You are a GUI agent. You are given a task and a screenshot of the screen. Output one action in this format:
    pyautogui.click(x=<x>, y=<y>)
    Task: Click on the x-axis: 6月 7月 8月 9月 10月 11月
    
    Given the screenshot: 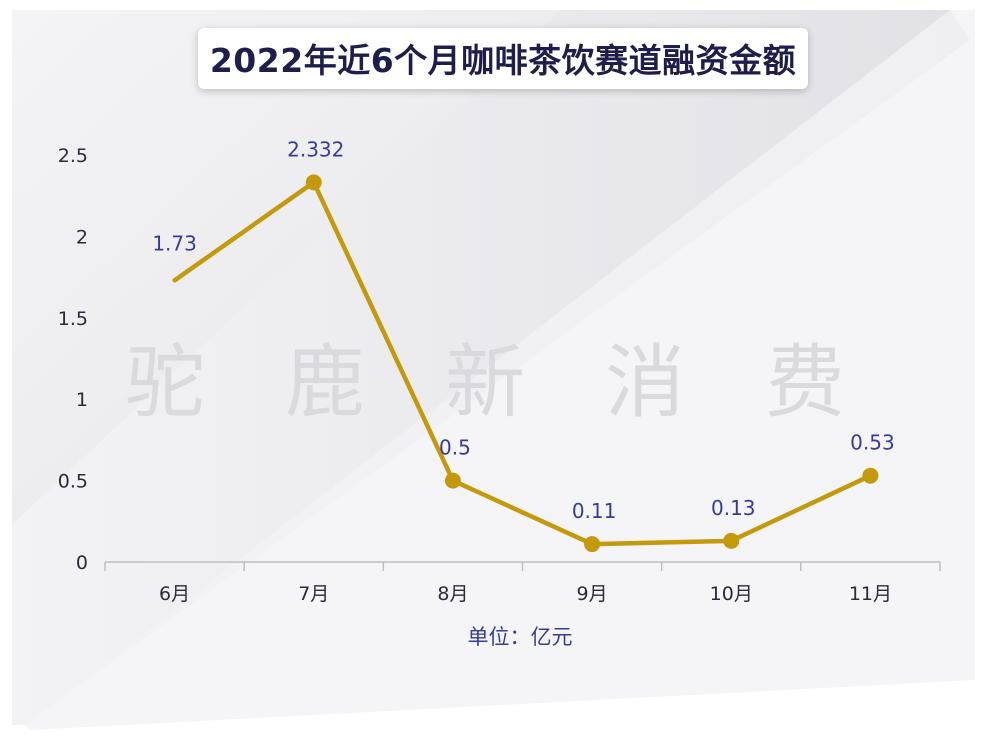 What is the action you would take?
    pyautogui.click(x=522, y=583)
    